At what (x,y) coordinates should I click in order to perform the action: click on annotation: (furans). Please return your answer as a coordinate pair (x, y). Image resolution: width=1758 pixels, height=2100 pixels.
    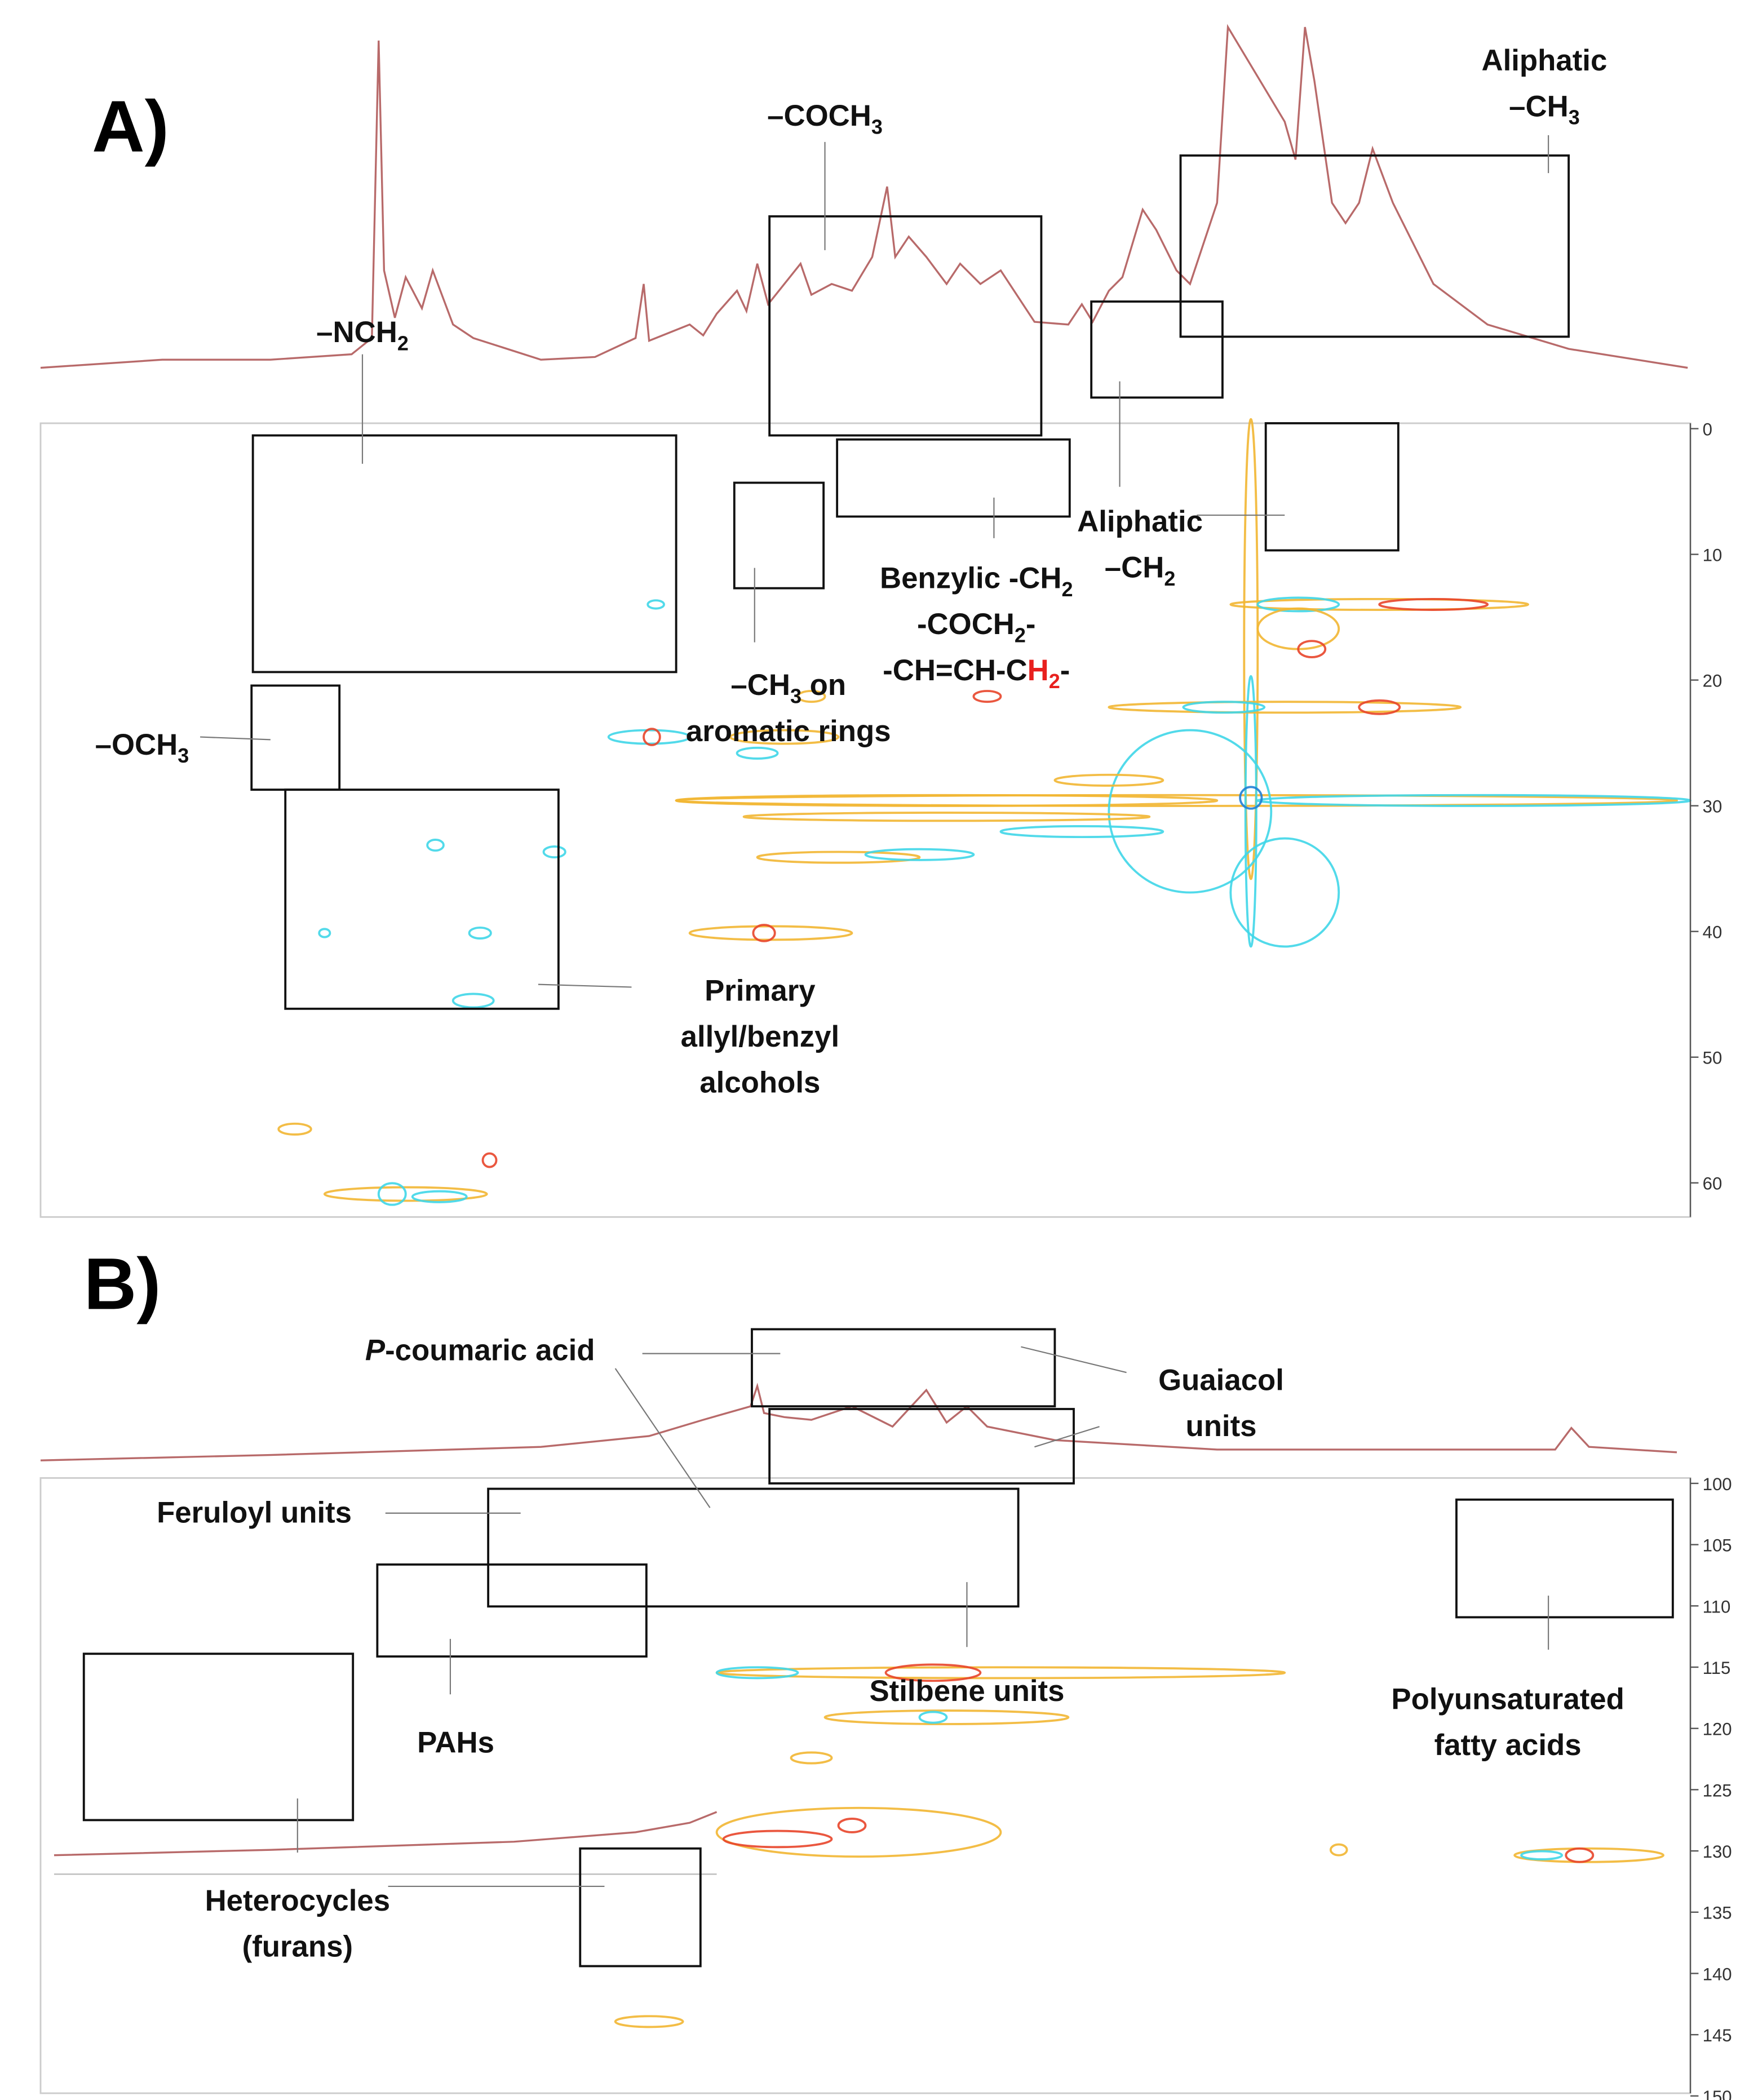
    Looking at the image, I should click on (297, 1947).